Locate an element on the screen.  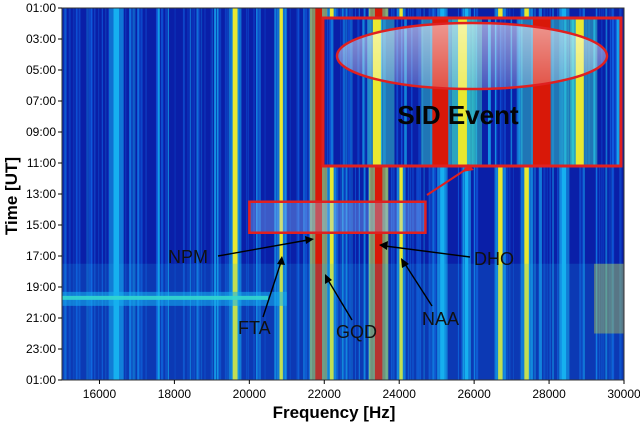
arrowhead-gqd is located at coordinates (328, 279).